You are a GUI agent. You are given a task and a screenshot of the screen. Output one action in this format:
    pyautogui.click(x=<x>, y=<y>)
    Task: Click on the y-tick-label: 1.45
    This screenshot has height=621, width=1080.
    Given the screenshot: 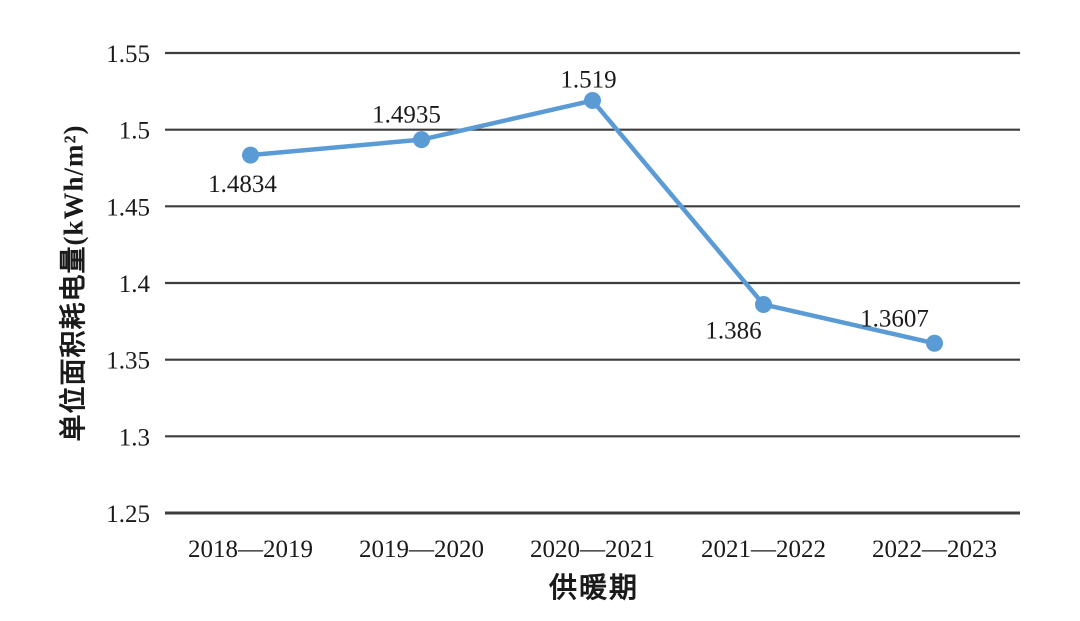 What is the action you would take?
    pyautogui.click(x=128, y=207)
    